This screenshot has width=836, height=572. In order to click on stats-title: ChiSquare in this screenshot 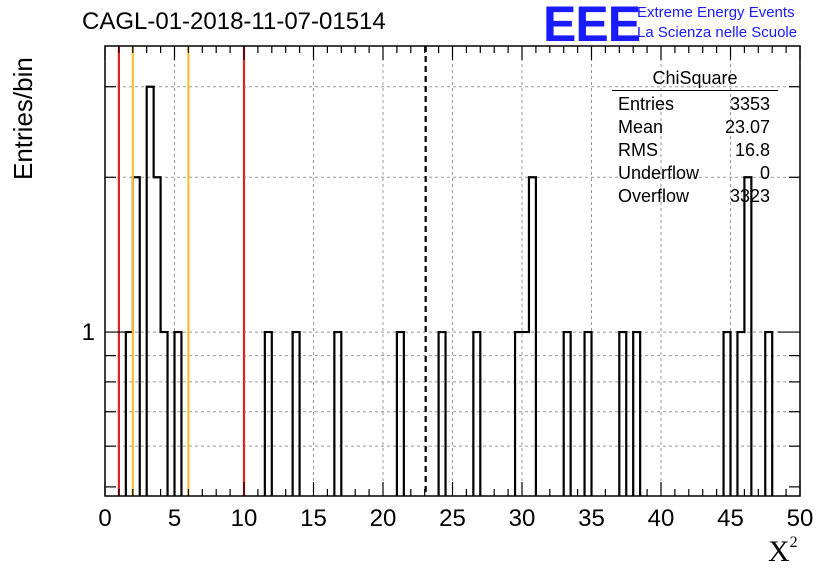, I will do `click(695, 79)`.